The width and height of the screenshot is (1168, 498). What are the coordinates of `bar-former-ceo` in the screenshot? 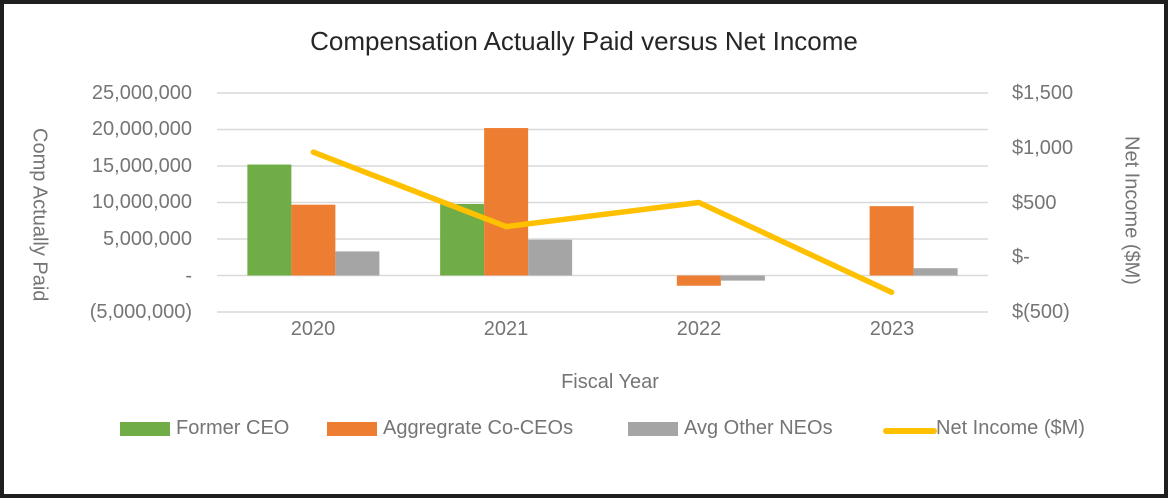 It's located at (269, 220).